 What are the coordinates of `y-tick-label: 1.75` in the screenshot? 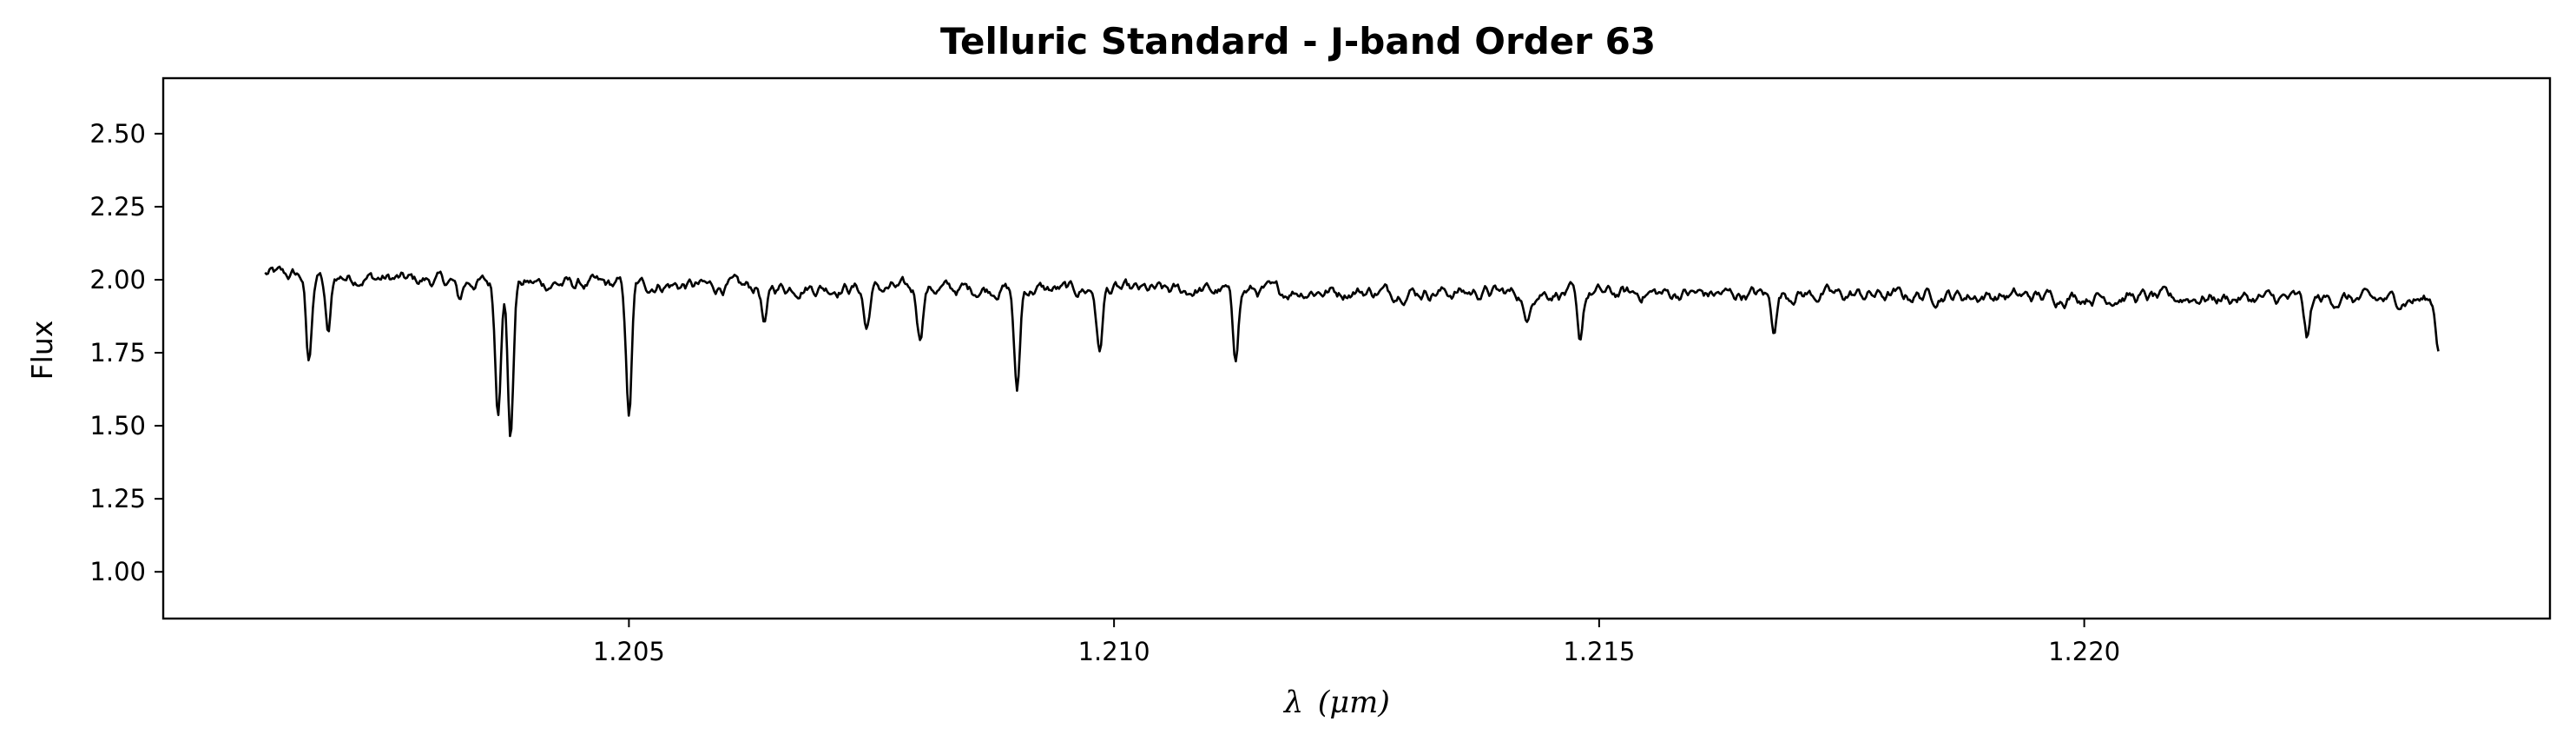 It's located at (117, 352).